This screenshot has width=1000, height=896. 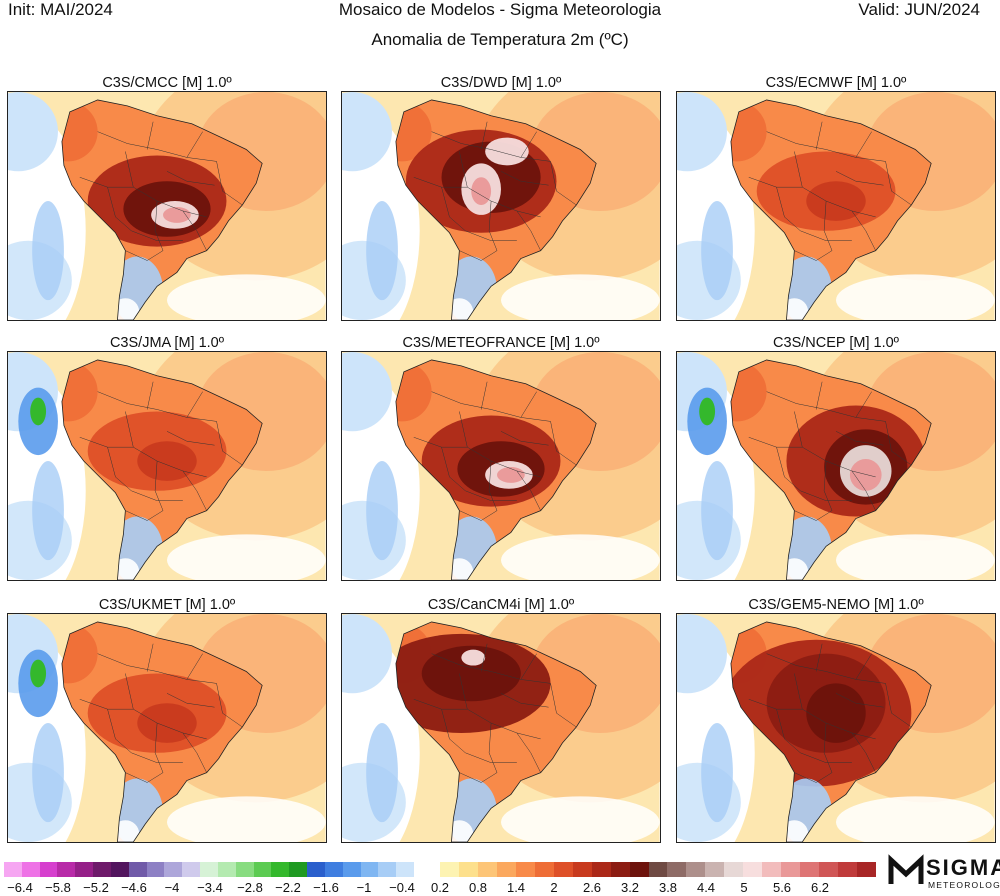 What do you see at coordinates (744, 887) in the screenshot?
I see `colorbar-tick-label: 5` at bounding box center [744, 887].